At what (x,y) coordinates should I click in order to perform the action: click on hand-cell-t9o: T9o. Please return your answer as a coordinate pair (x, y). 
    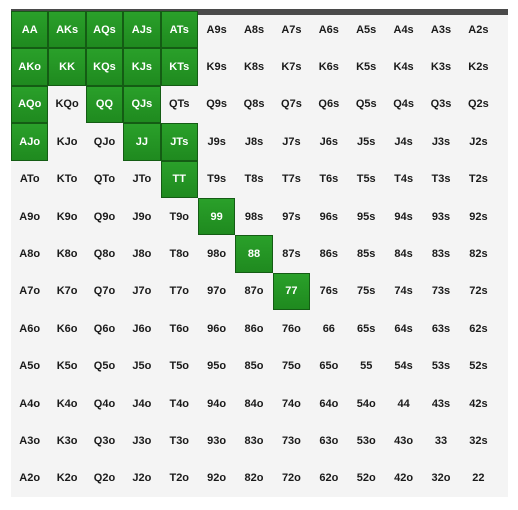
    Looking at the image, I should click on (179, 216).